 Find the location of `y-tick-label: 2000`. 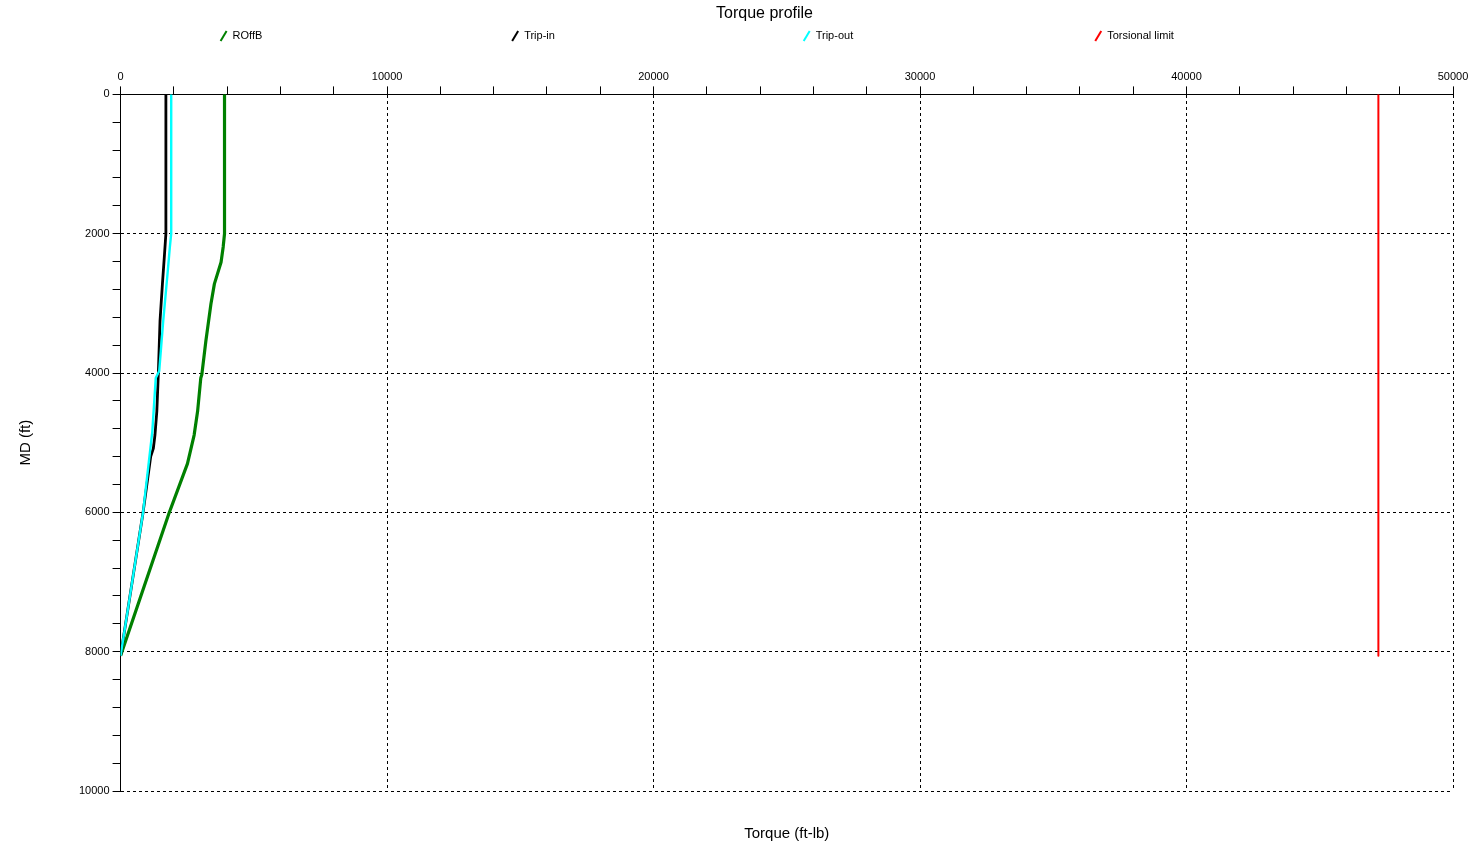

y-tick-label: 2000 is located at coordinates (97, 232).